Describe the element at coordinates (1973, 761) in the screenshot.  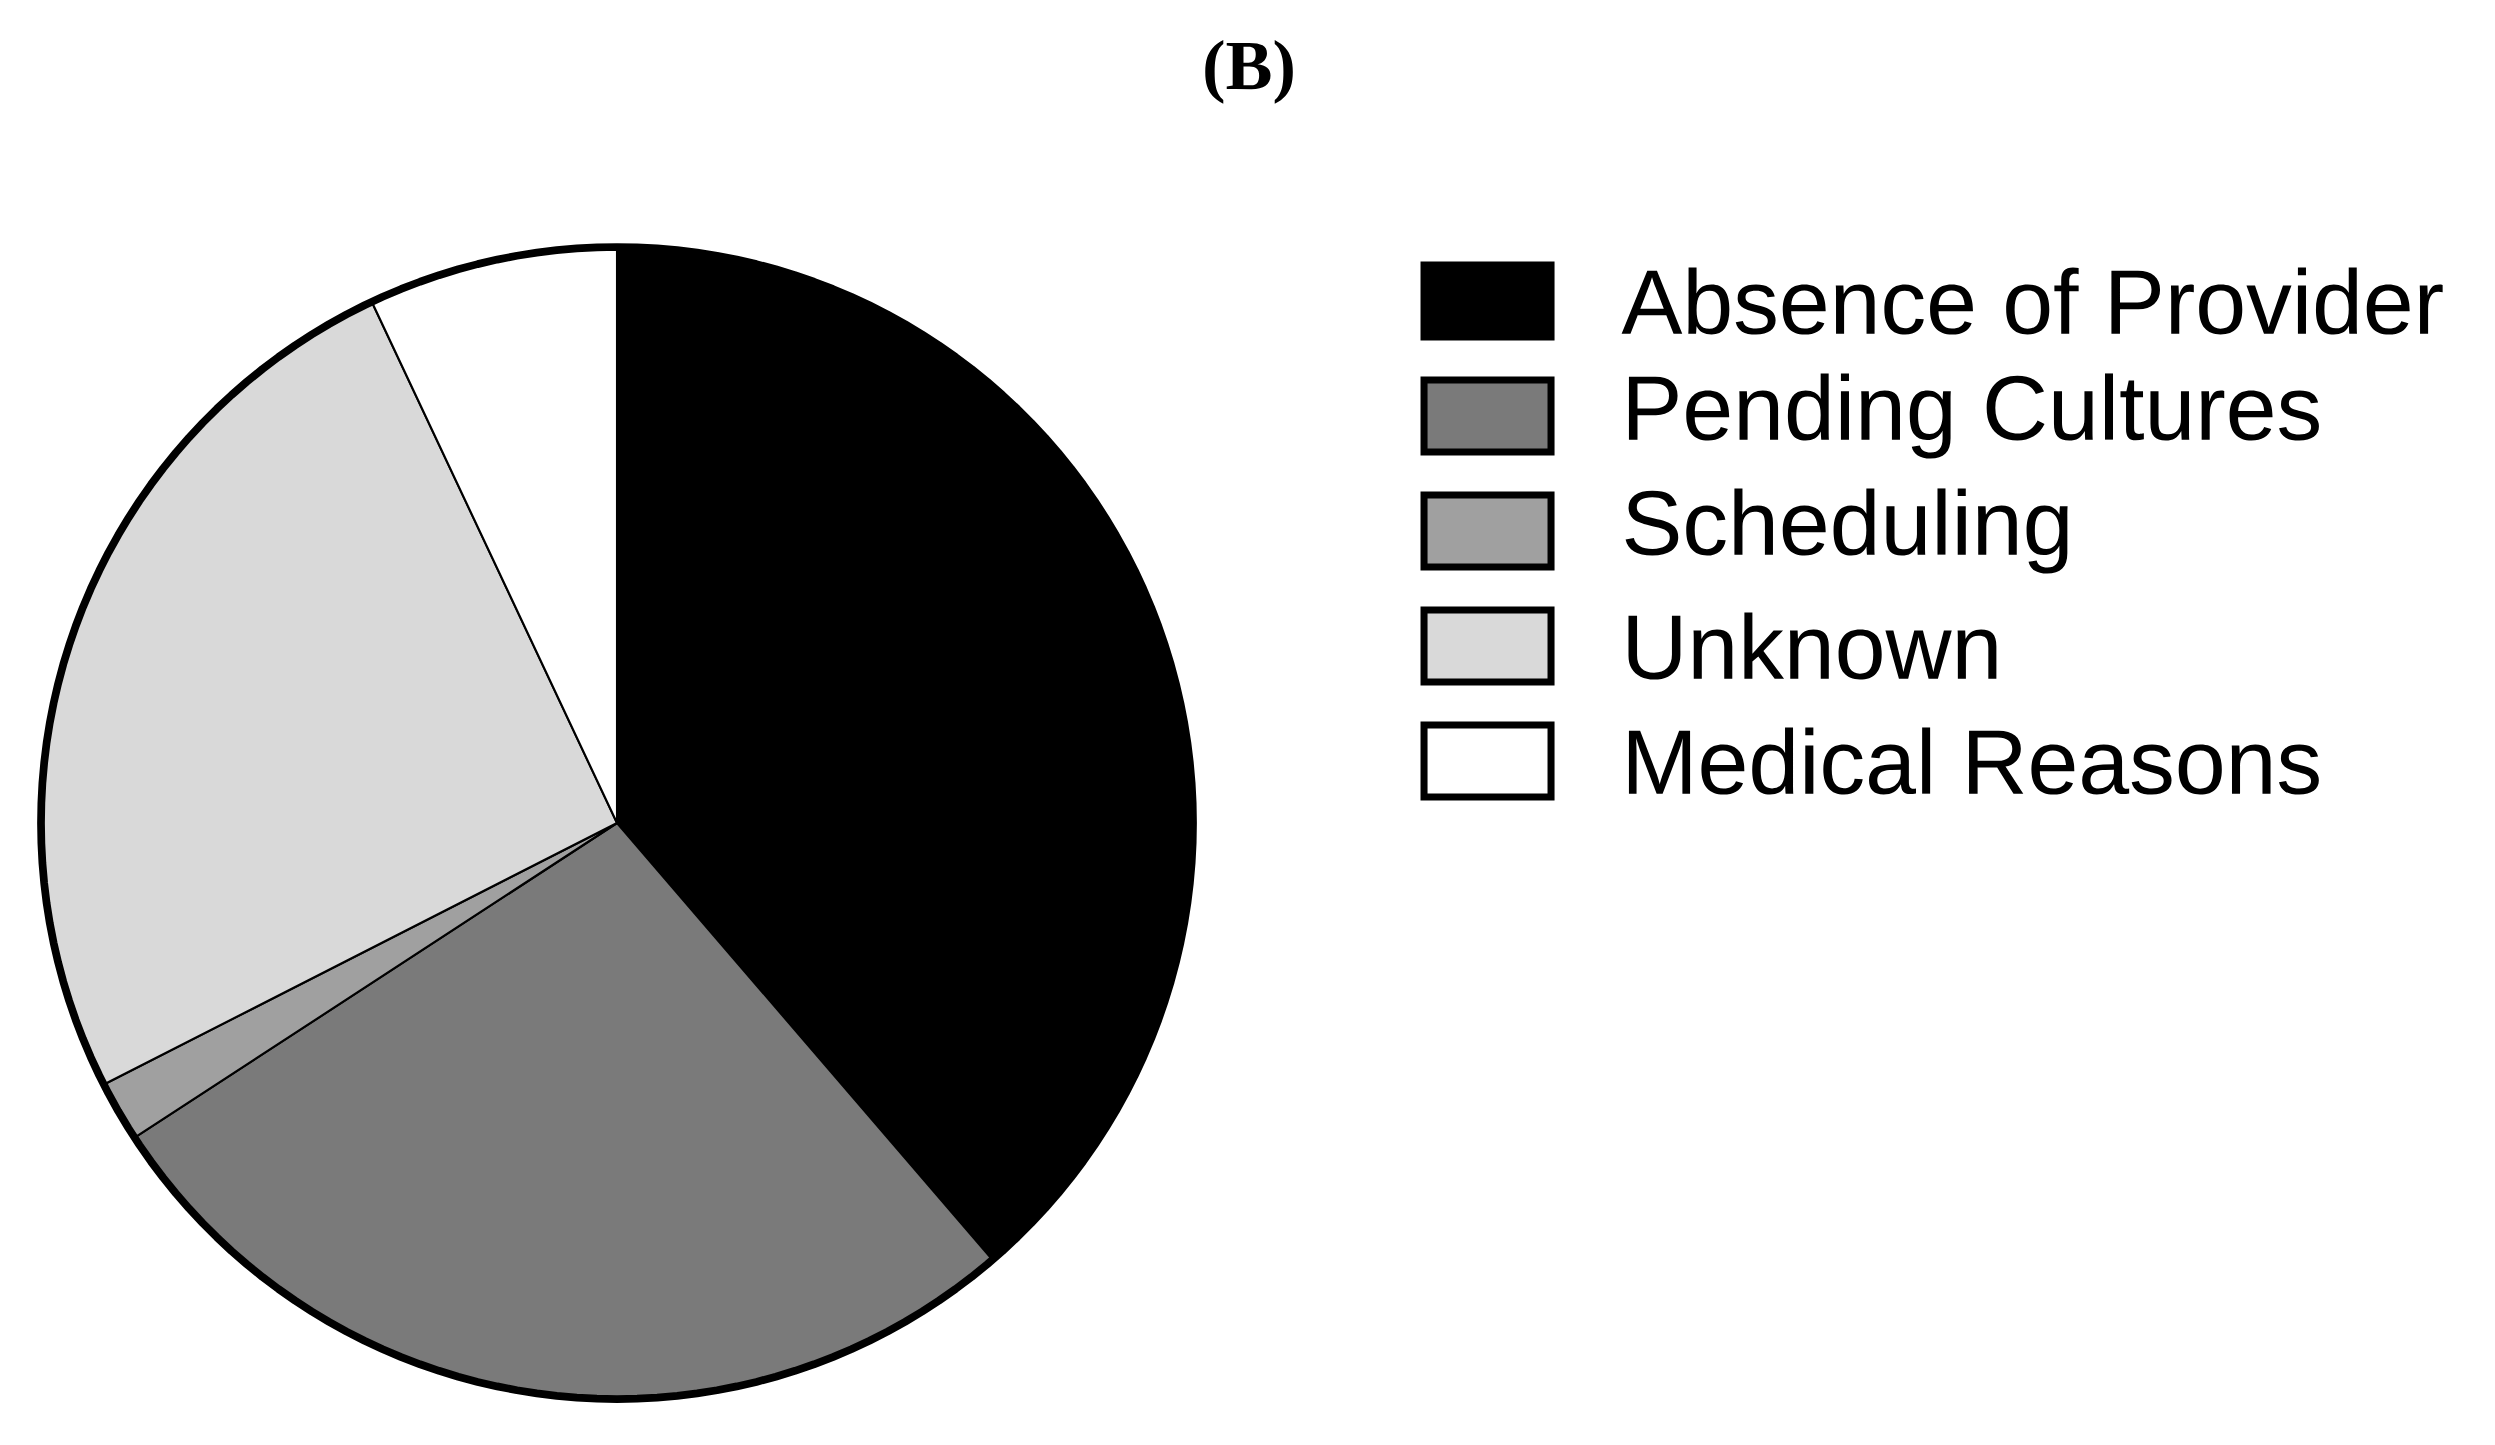
I see `legend-label: Medical Reasons` at that location.